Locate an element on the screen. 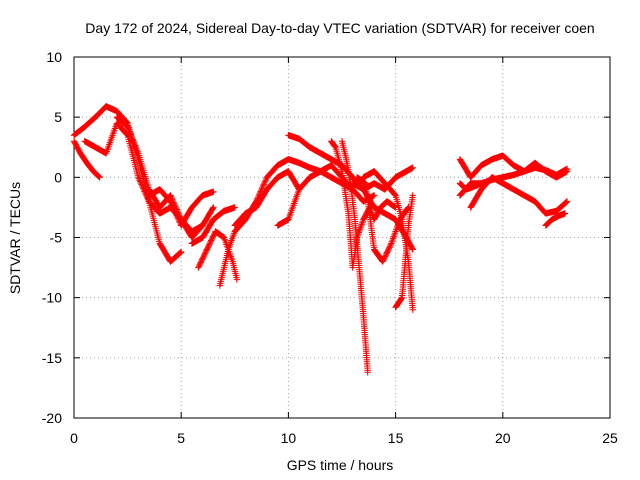  x-tick-label: 15 is located at coordinates (396, 438).